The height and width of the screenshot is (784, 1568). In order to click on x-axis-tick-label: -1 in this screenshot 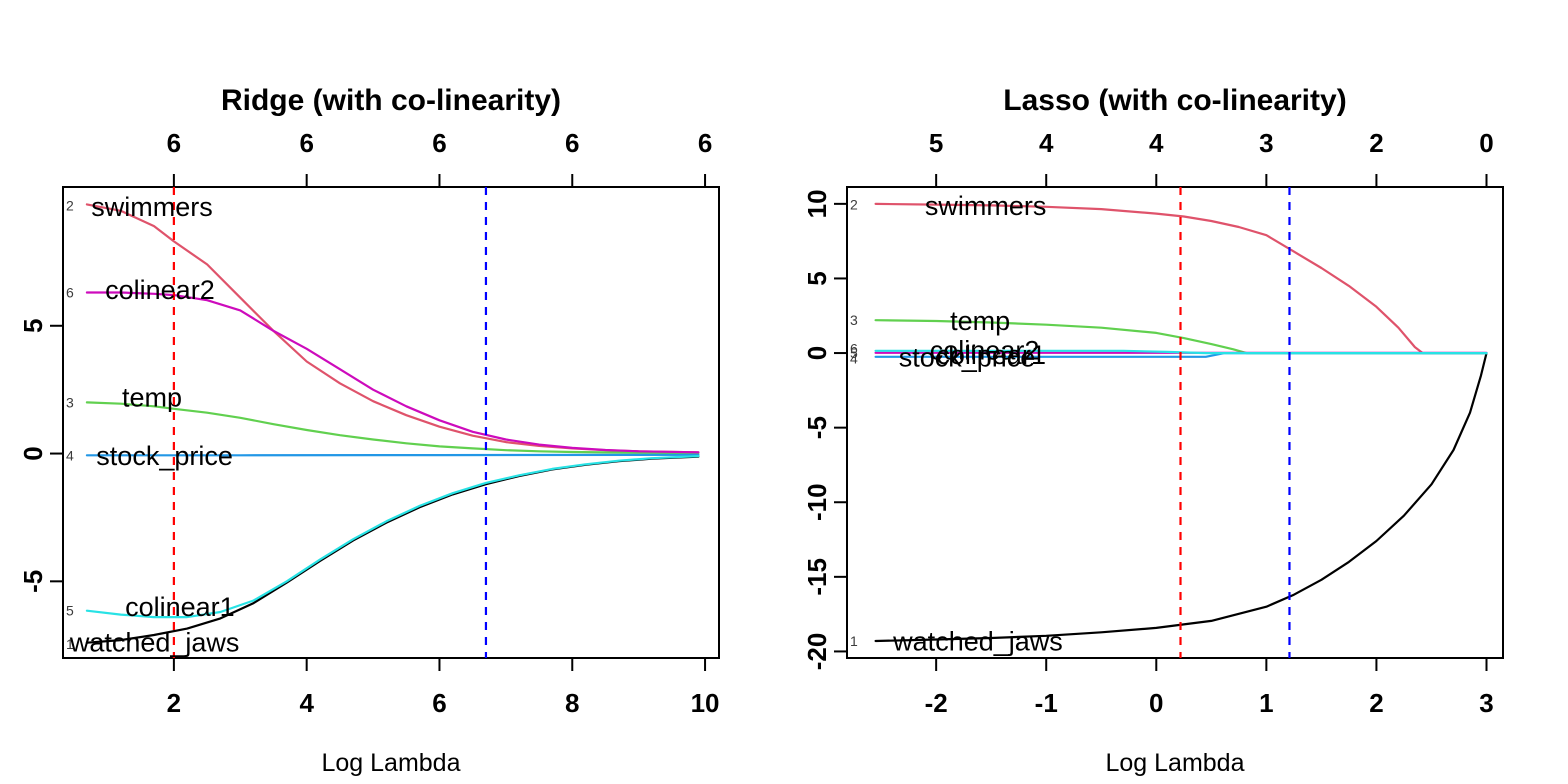, I will do `click(1046, 703)`.